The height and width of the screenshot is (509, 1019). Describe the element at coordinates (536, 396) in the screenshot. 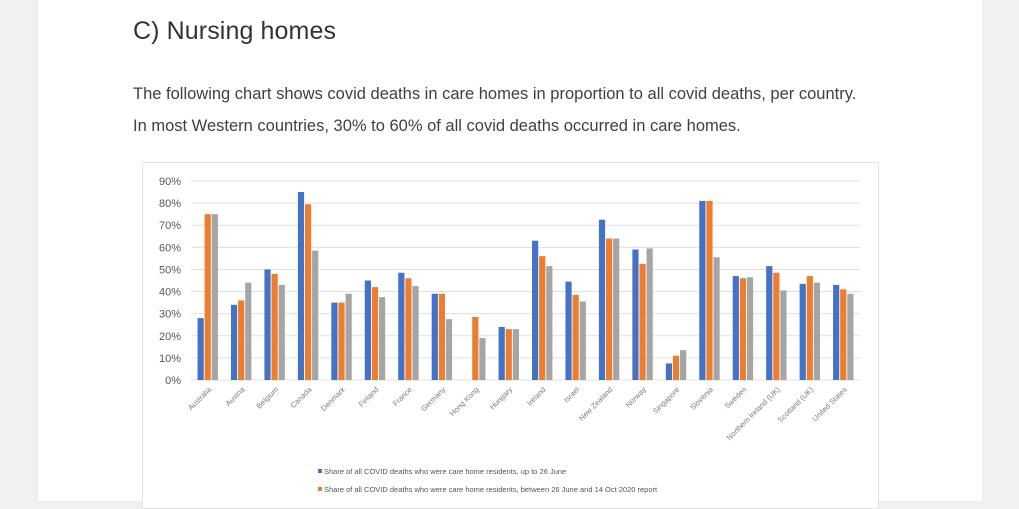

I see `x-tick-label: Ireland` at that location.